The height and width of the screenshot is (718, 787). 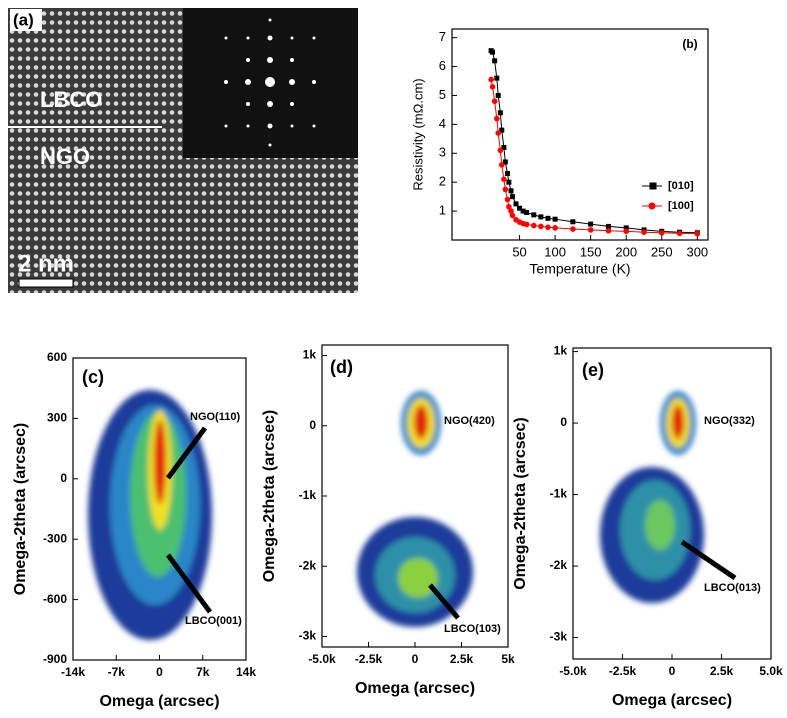 I want to click on legend-label: [100], so click(x=681, y=206).